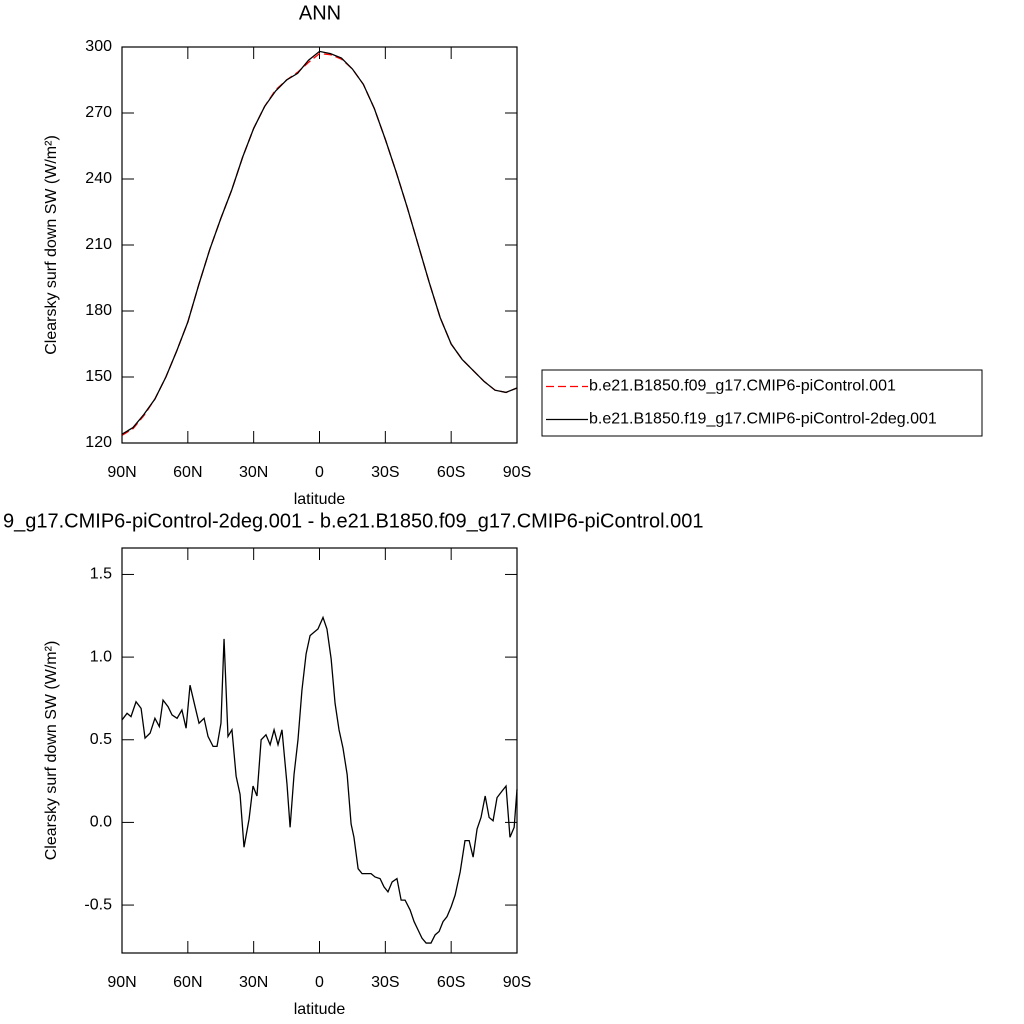 This screenshot has height=1024, width=1024. Describe the element at coordinates (98, 442) in the screenshot. I see `y-tick-label: 120` at that location.